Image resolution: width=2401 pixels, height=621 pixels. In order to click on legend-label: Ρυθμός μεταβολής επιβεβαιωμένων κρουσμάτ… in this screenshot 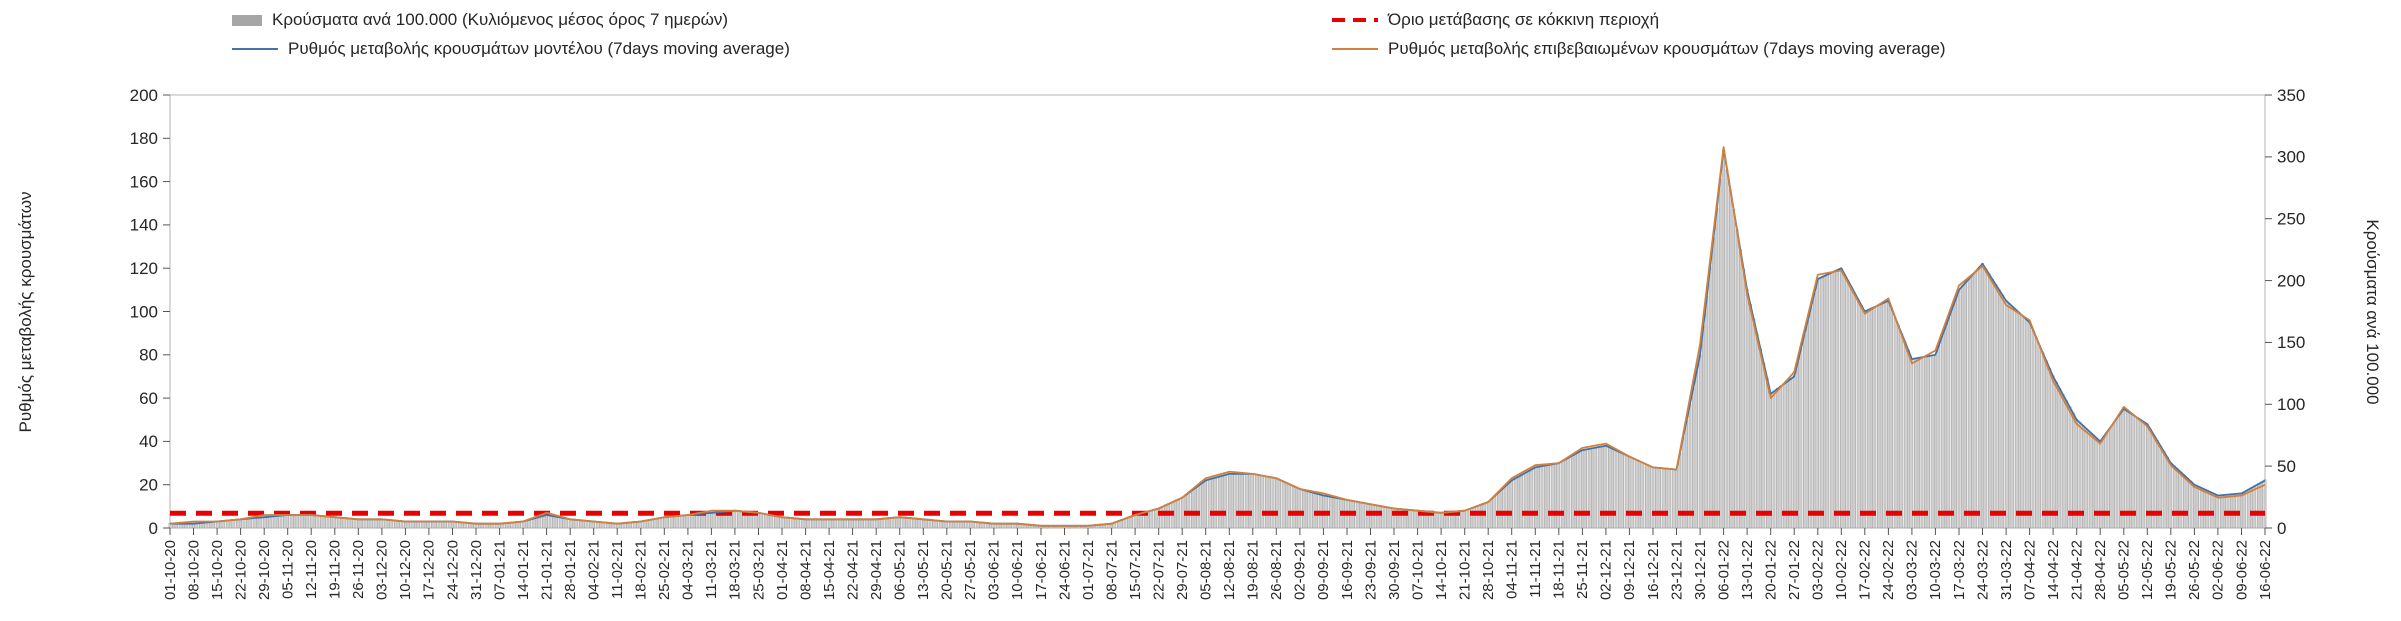, I will do `click(1667, 48)`.